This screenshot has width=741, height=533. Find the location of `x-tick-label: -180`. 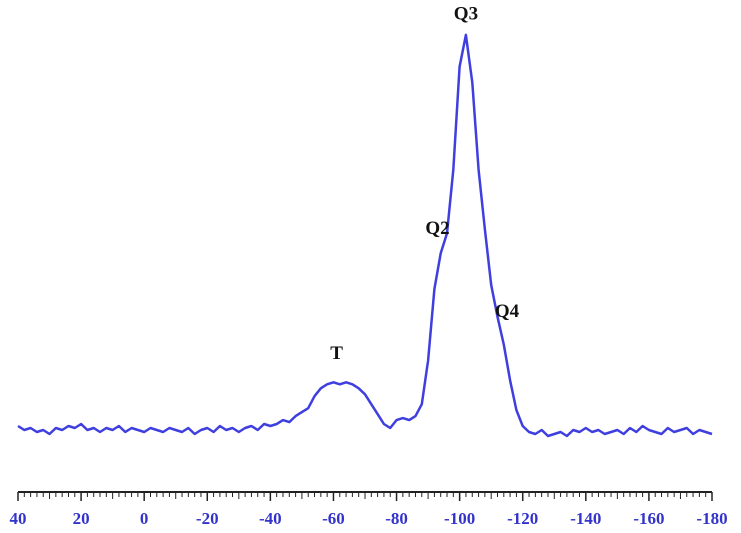

x-tick-label: -180 is located at coordinates (711, 518).